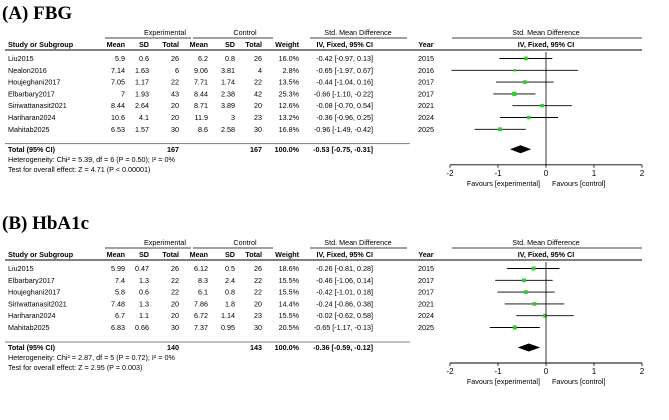 This screenshot has height=420, width=669. What do you see at coordinates (258, 93) in the screenshot?
I see `cell-total-control: 42` at bounding box center [258, 93].